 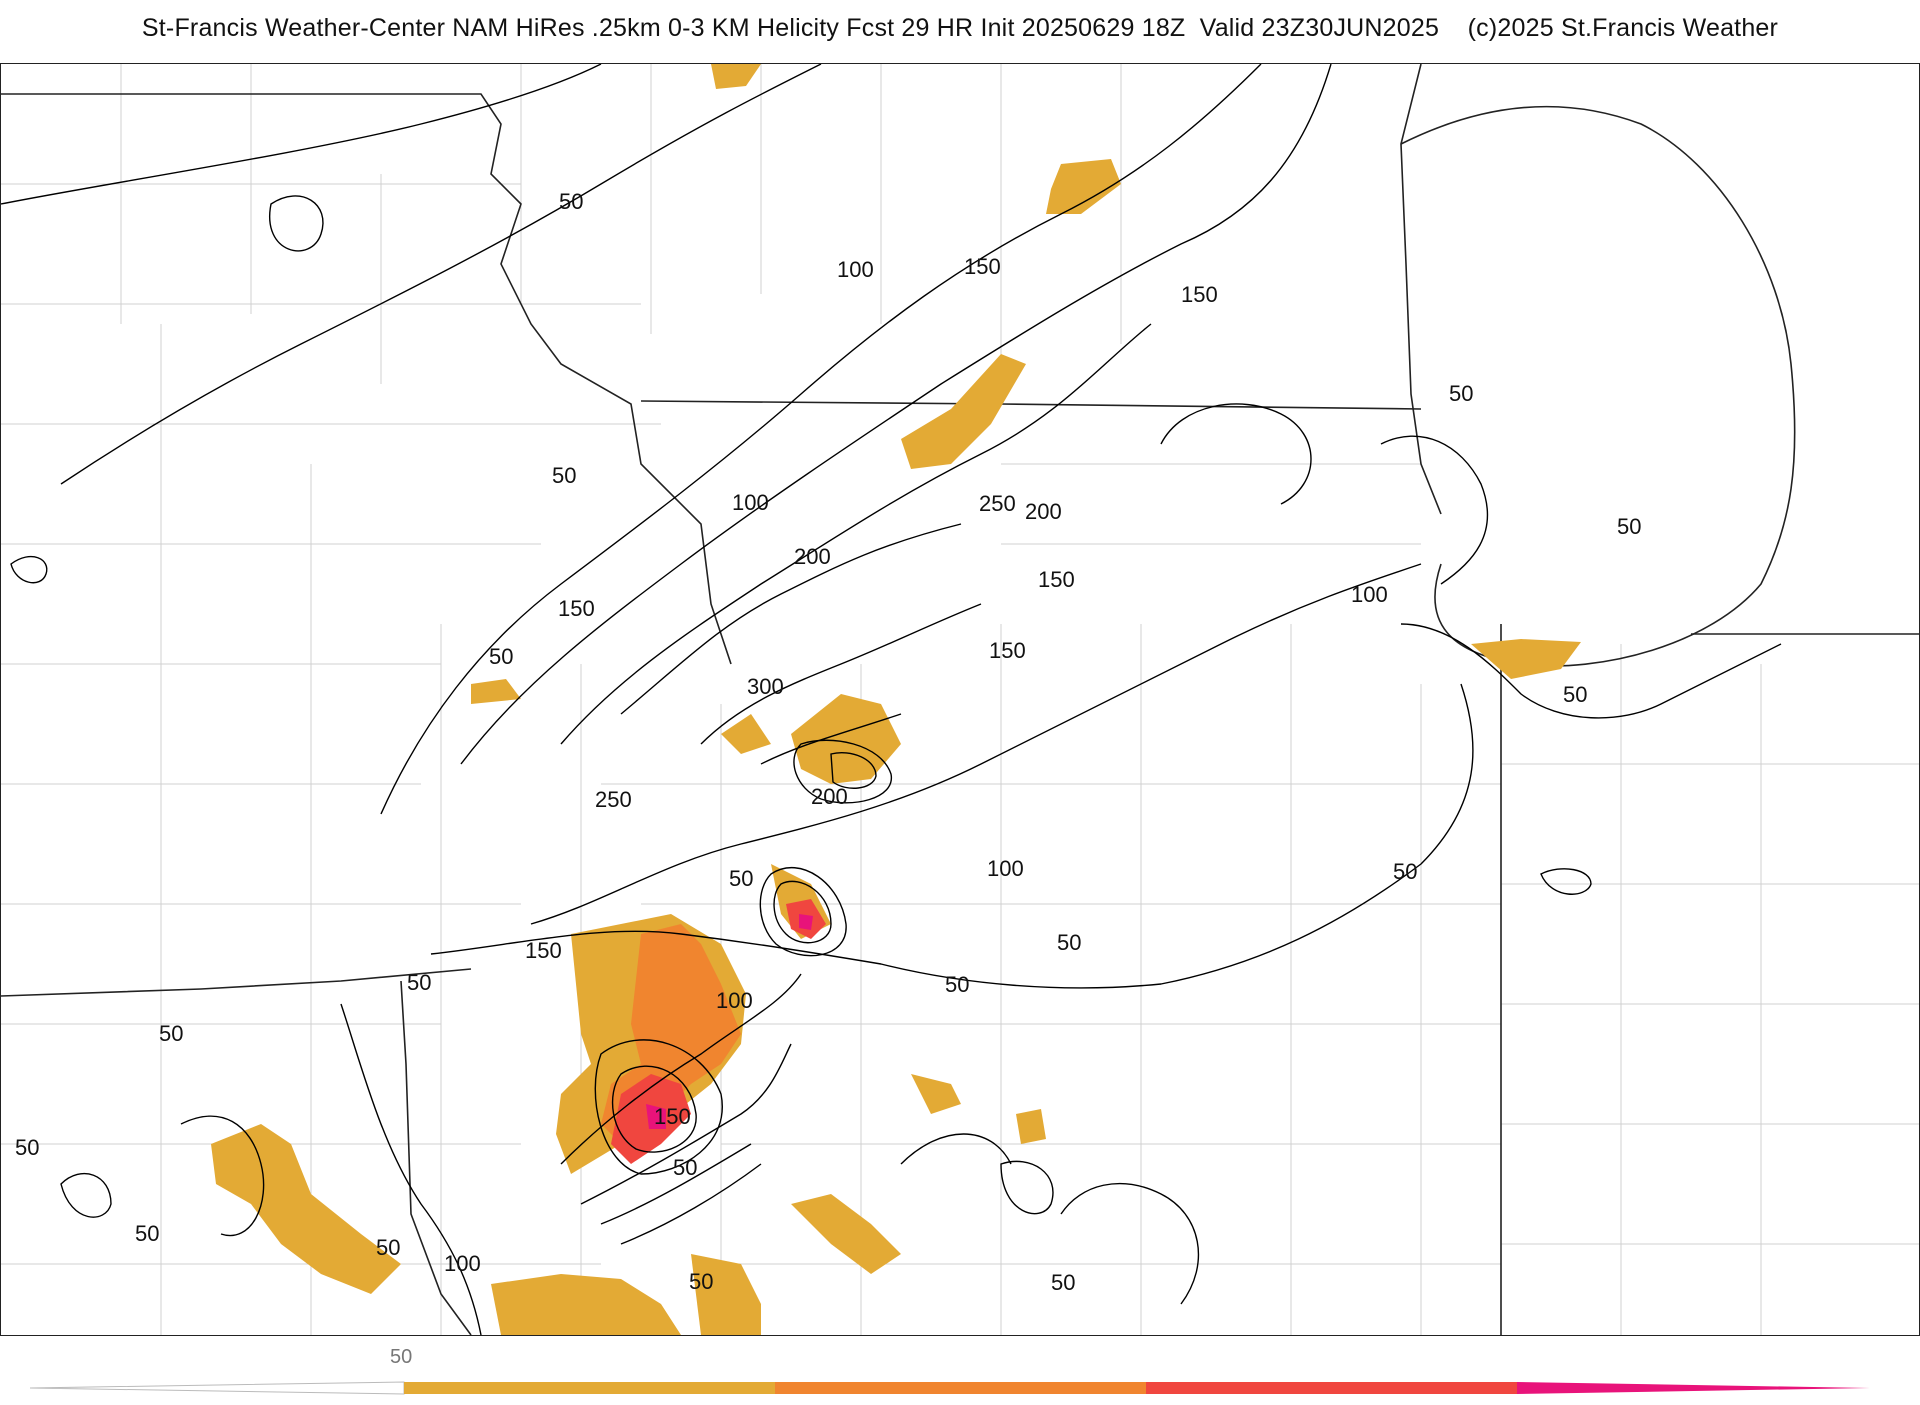 I want to click on legend-low-triangle, so click(x=217, y=1388).